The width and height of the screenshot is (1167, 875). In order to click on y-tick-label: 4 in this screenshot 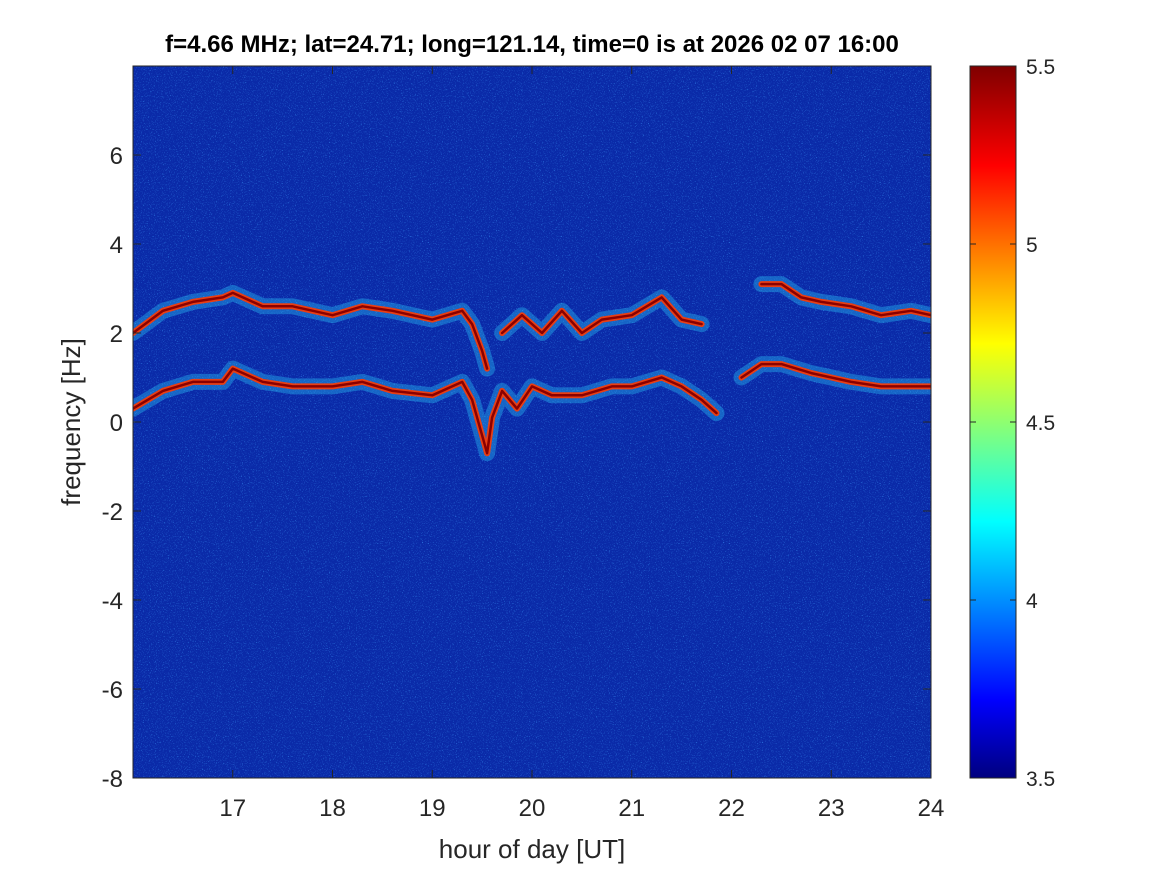, I will do `click(116, 245)`.